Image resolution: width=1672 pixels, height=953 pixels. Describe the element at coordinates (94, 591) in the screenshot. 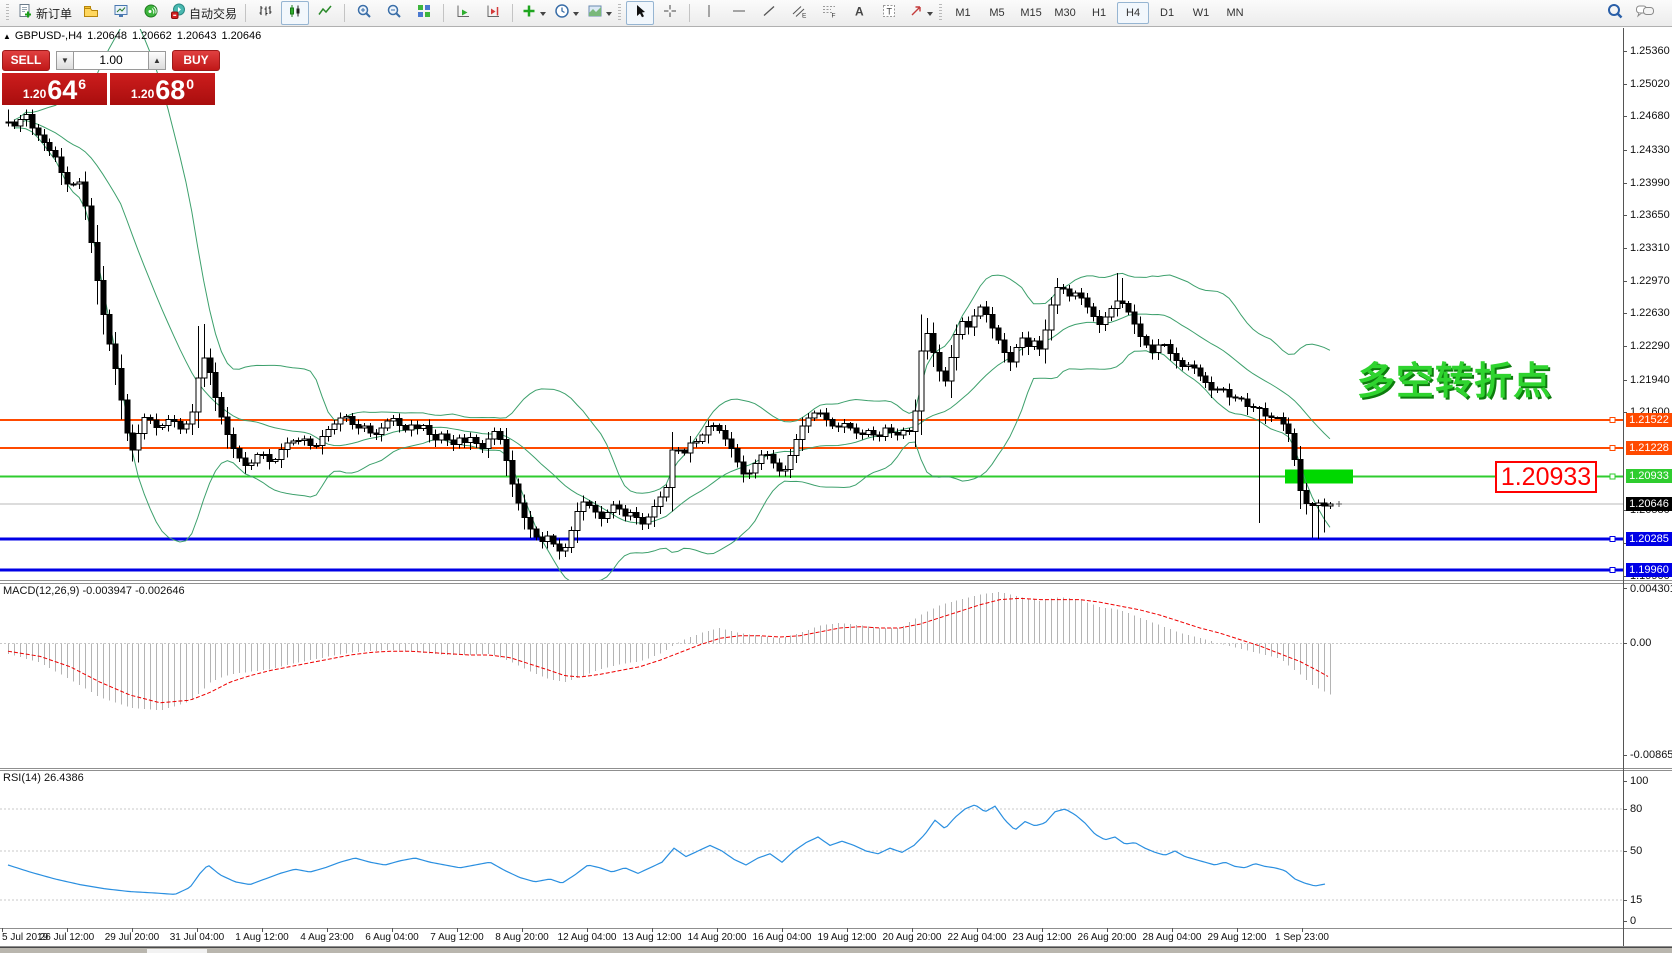

I see `macd-indicator-label: MACD(12,26,9) -0.003947 -0.002646` at that location.